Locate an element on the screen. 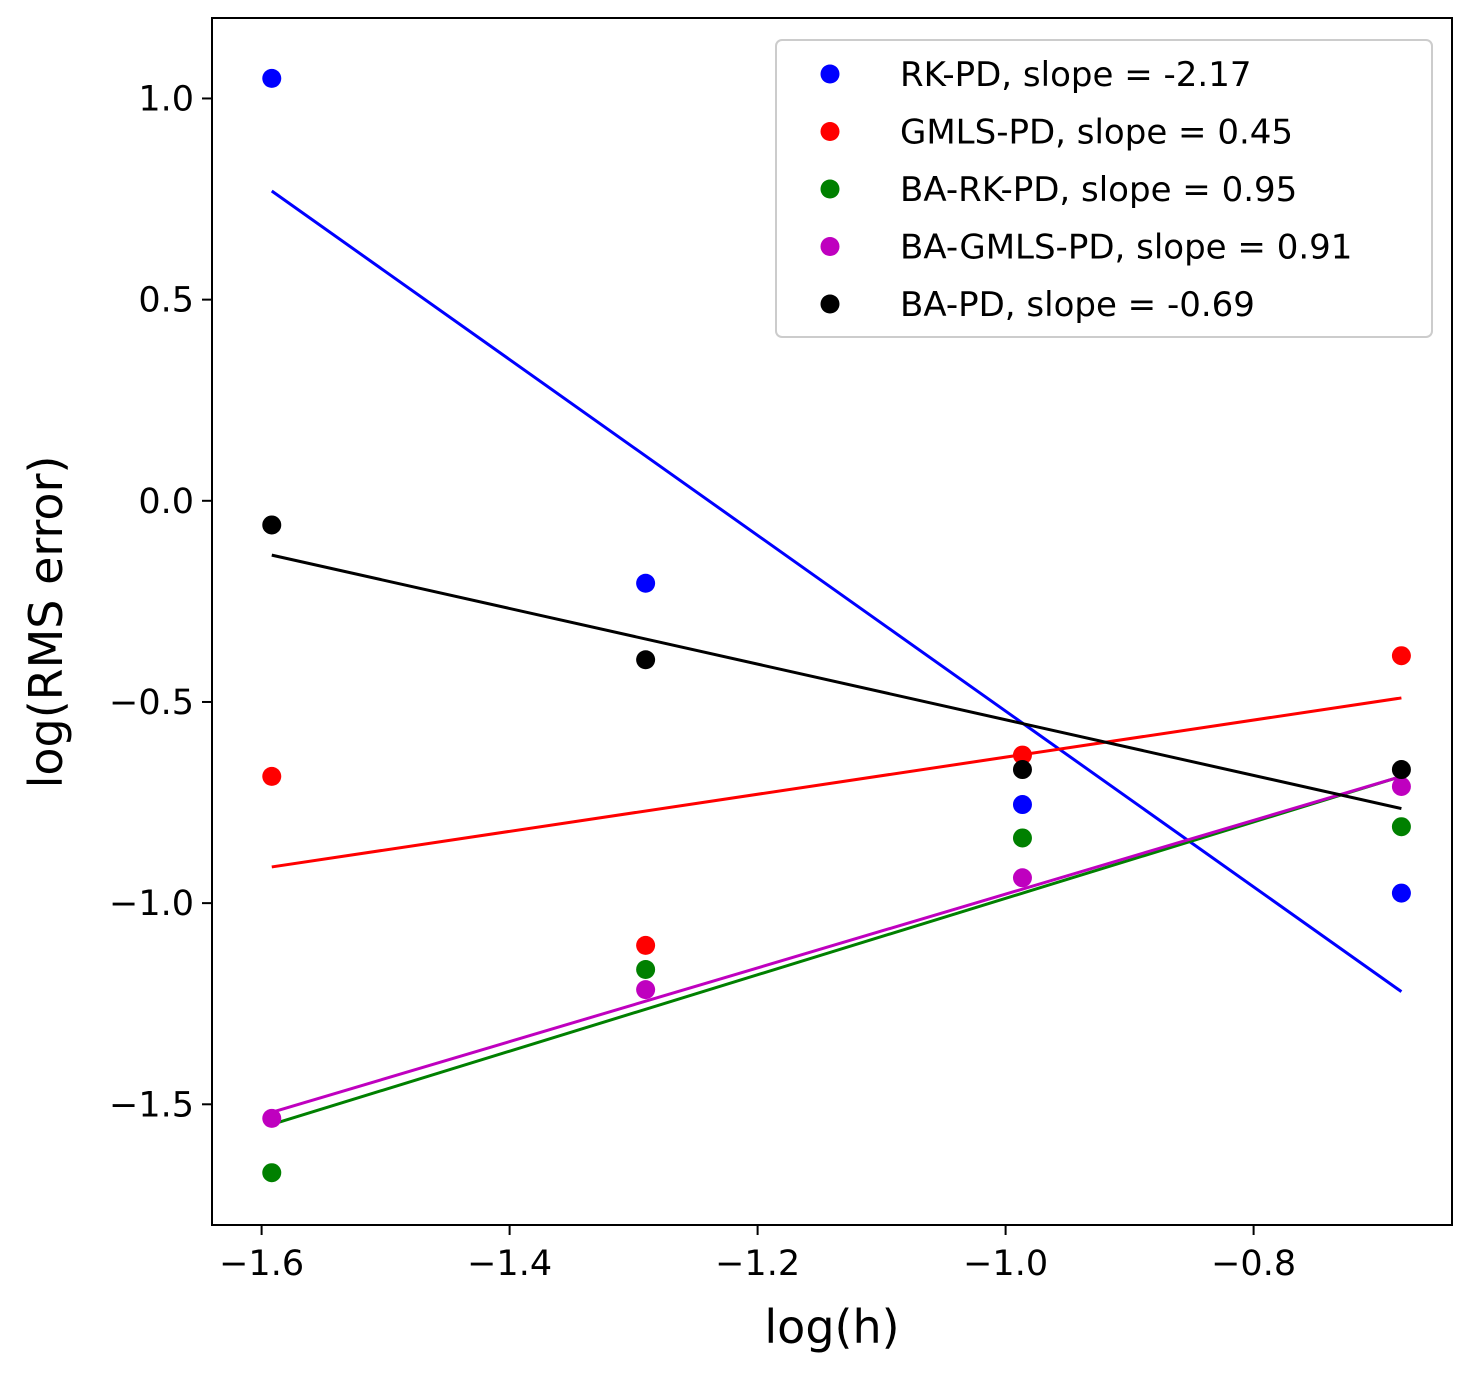  x-tick-label: −0.8 is located at coordinates (1253, 1264).